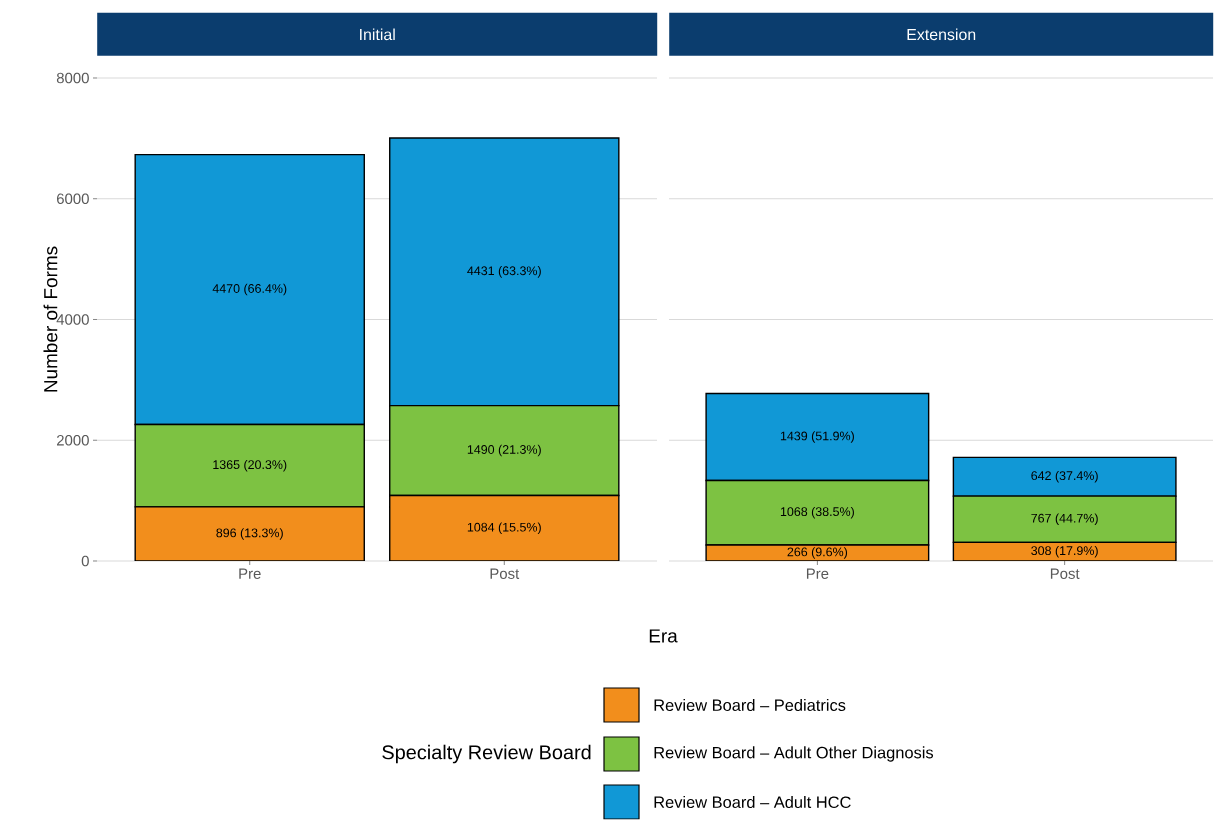 This screenshot has height=820, width=1215. Describe the element at coordinates (1064, 552) in the screenshot. I see `data-label: 308 (17.9%)` at that location.